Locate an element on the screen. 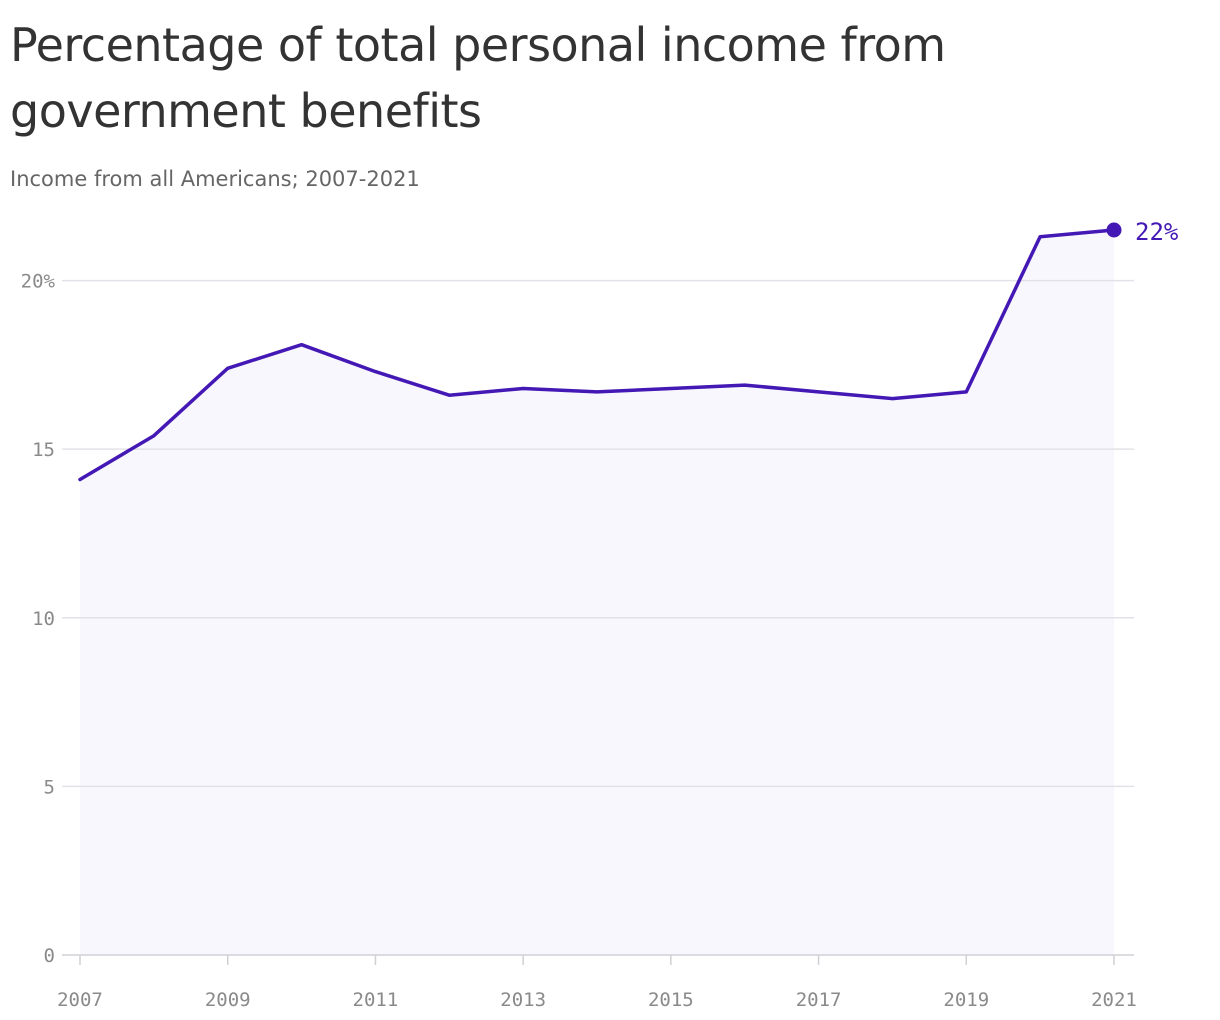  chart-subtitle: Income from all Americans; 2007-2021 is located at coordinates (215, 179).